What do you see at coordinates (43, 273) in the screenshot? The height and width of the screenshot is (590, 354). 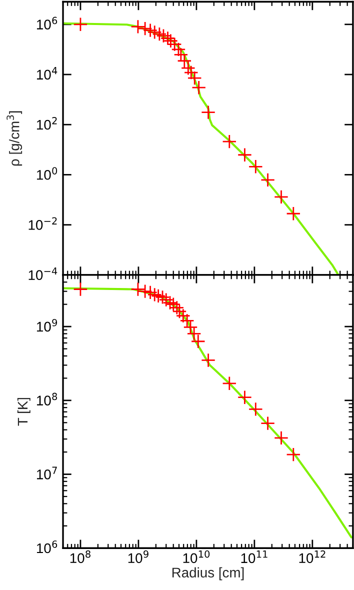 I see `y-tick-label: 10$^{−4}$` at bounding box center [43, 273].